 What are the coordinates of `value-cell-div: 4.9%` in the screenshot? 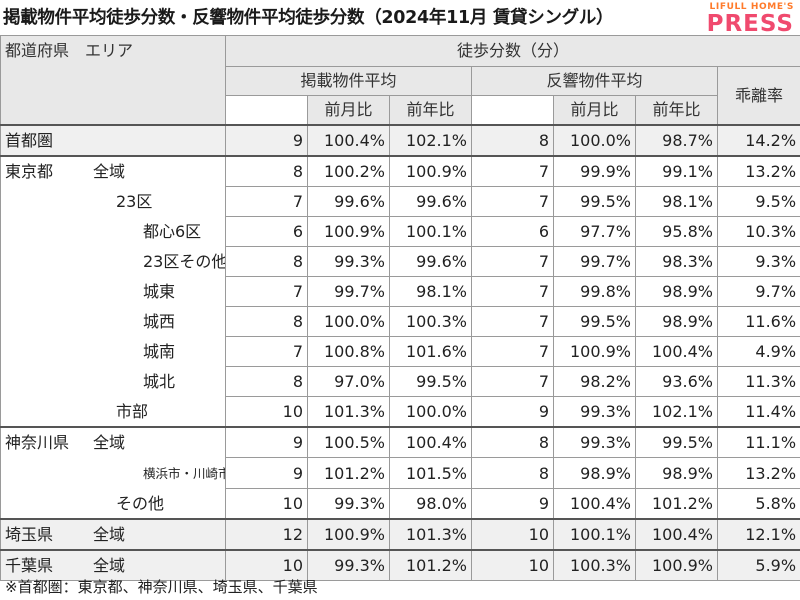 It's located at (758, 351).